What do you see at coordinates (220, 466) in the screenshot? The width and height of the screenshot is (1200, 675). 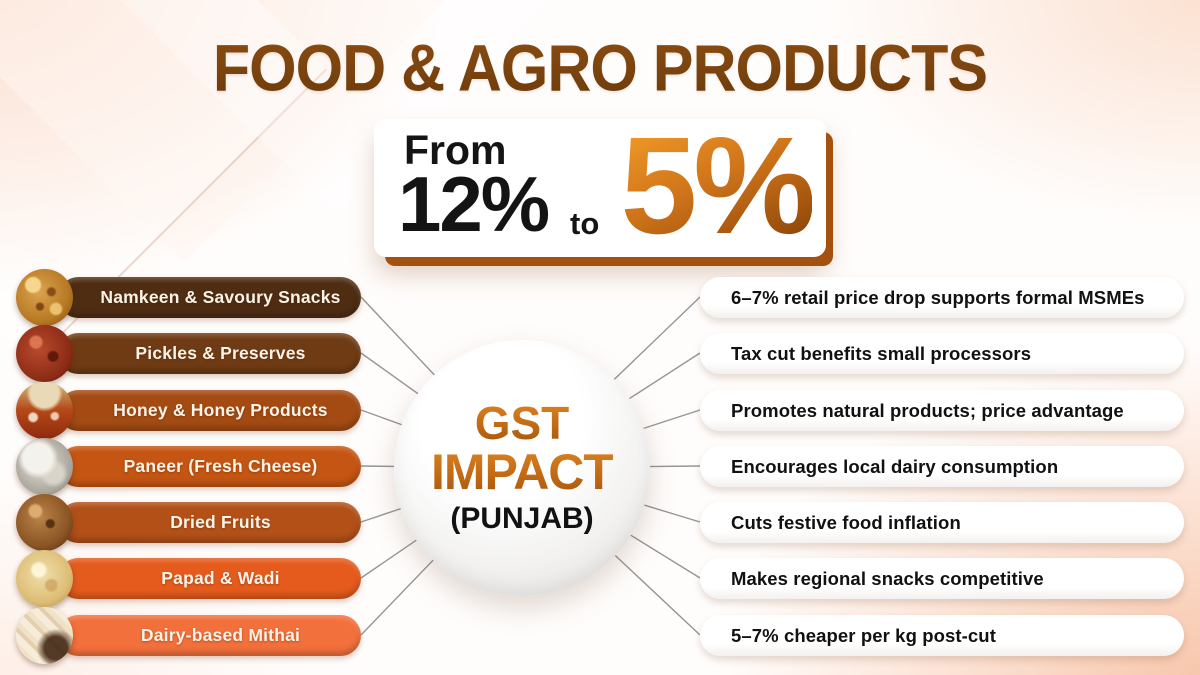 I see `product-label: Paneer (Fresh Cheese)` at bounding box center [220, 466].